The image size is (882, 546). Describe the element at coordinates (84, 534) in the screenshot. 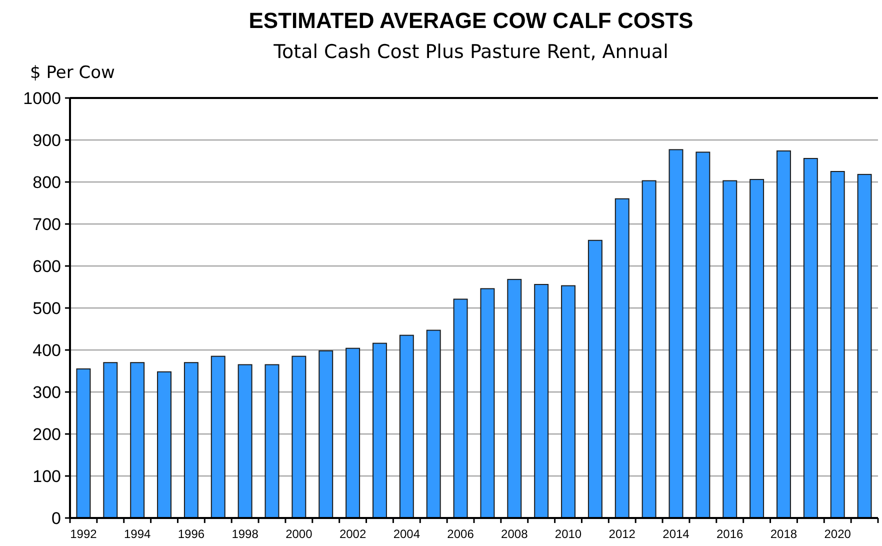

I see `x-tick-label: 1992` at that location.